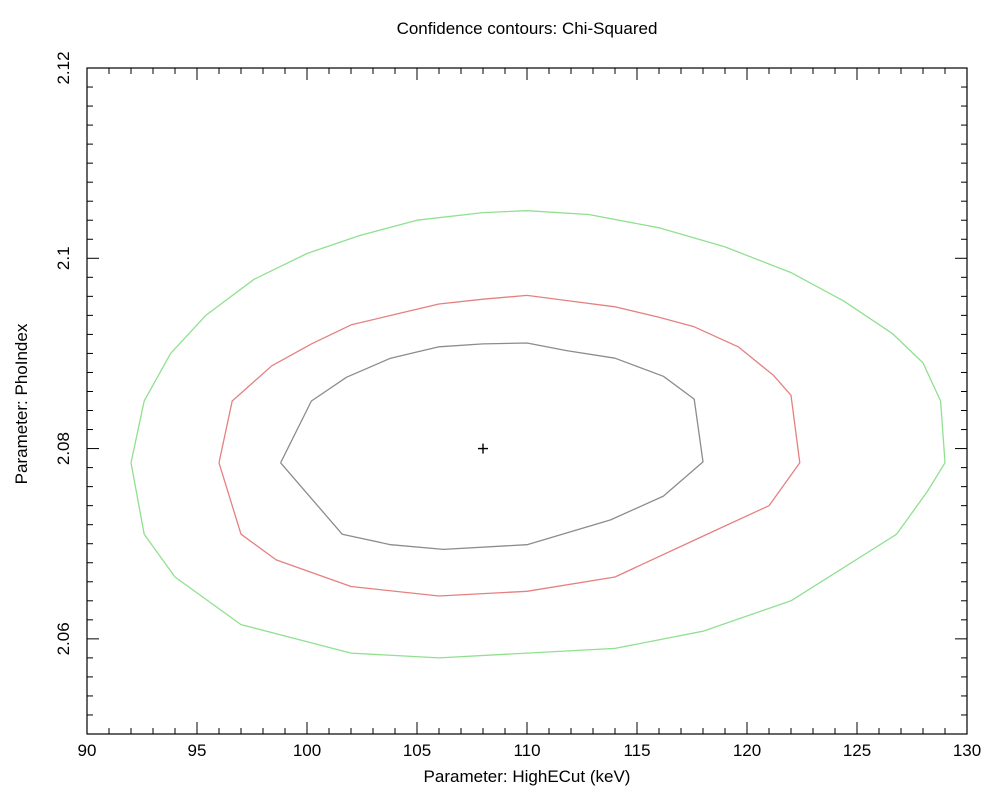 This screenshot has width=993, height=793. What do you see at coordinates (636, 750) in the screenshot?
I see `x-tick-label: 115` at bounding box center [636, 750].